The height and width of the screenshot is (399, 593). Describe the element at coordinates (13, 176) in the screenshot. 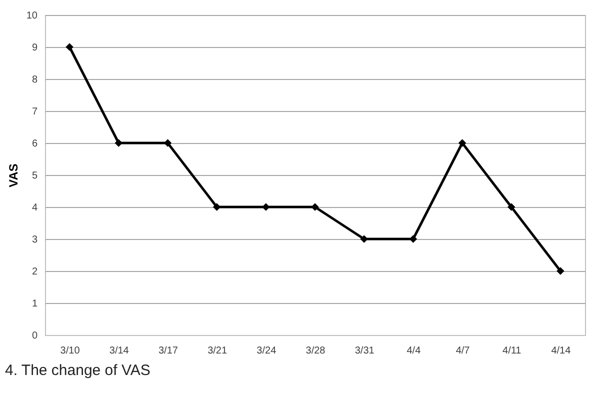

I see `y-axis-title: VAS` at that location.